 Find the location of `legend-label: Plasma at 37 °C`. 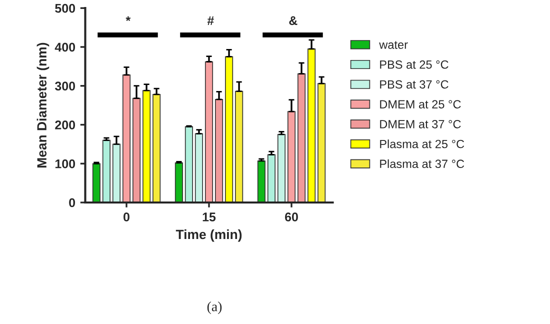

legend-label: Plasma at 37 °C is located at coordinates (422, 163).